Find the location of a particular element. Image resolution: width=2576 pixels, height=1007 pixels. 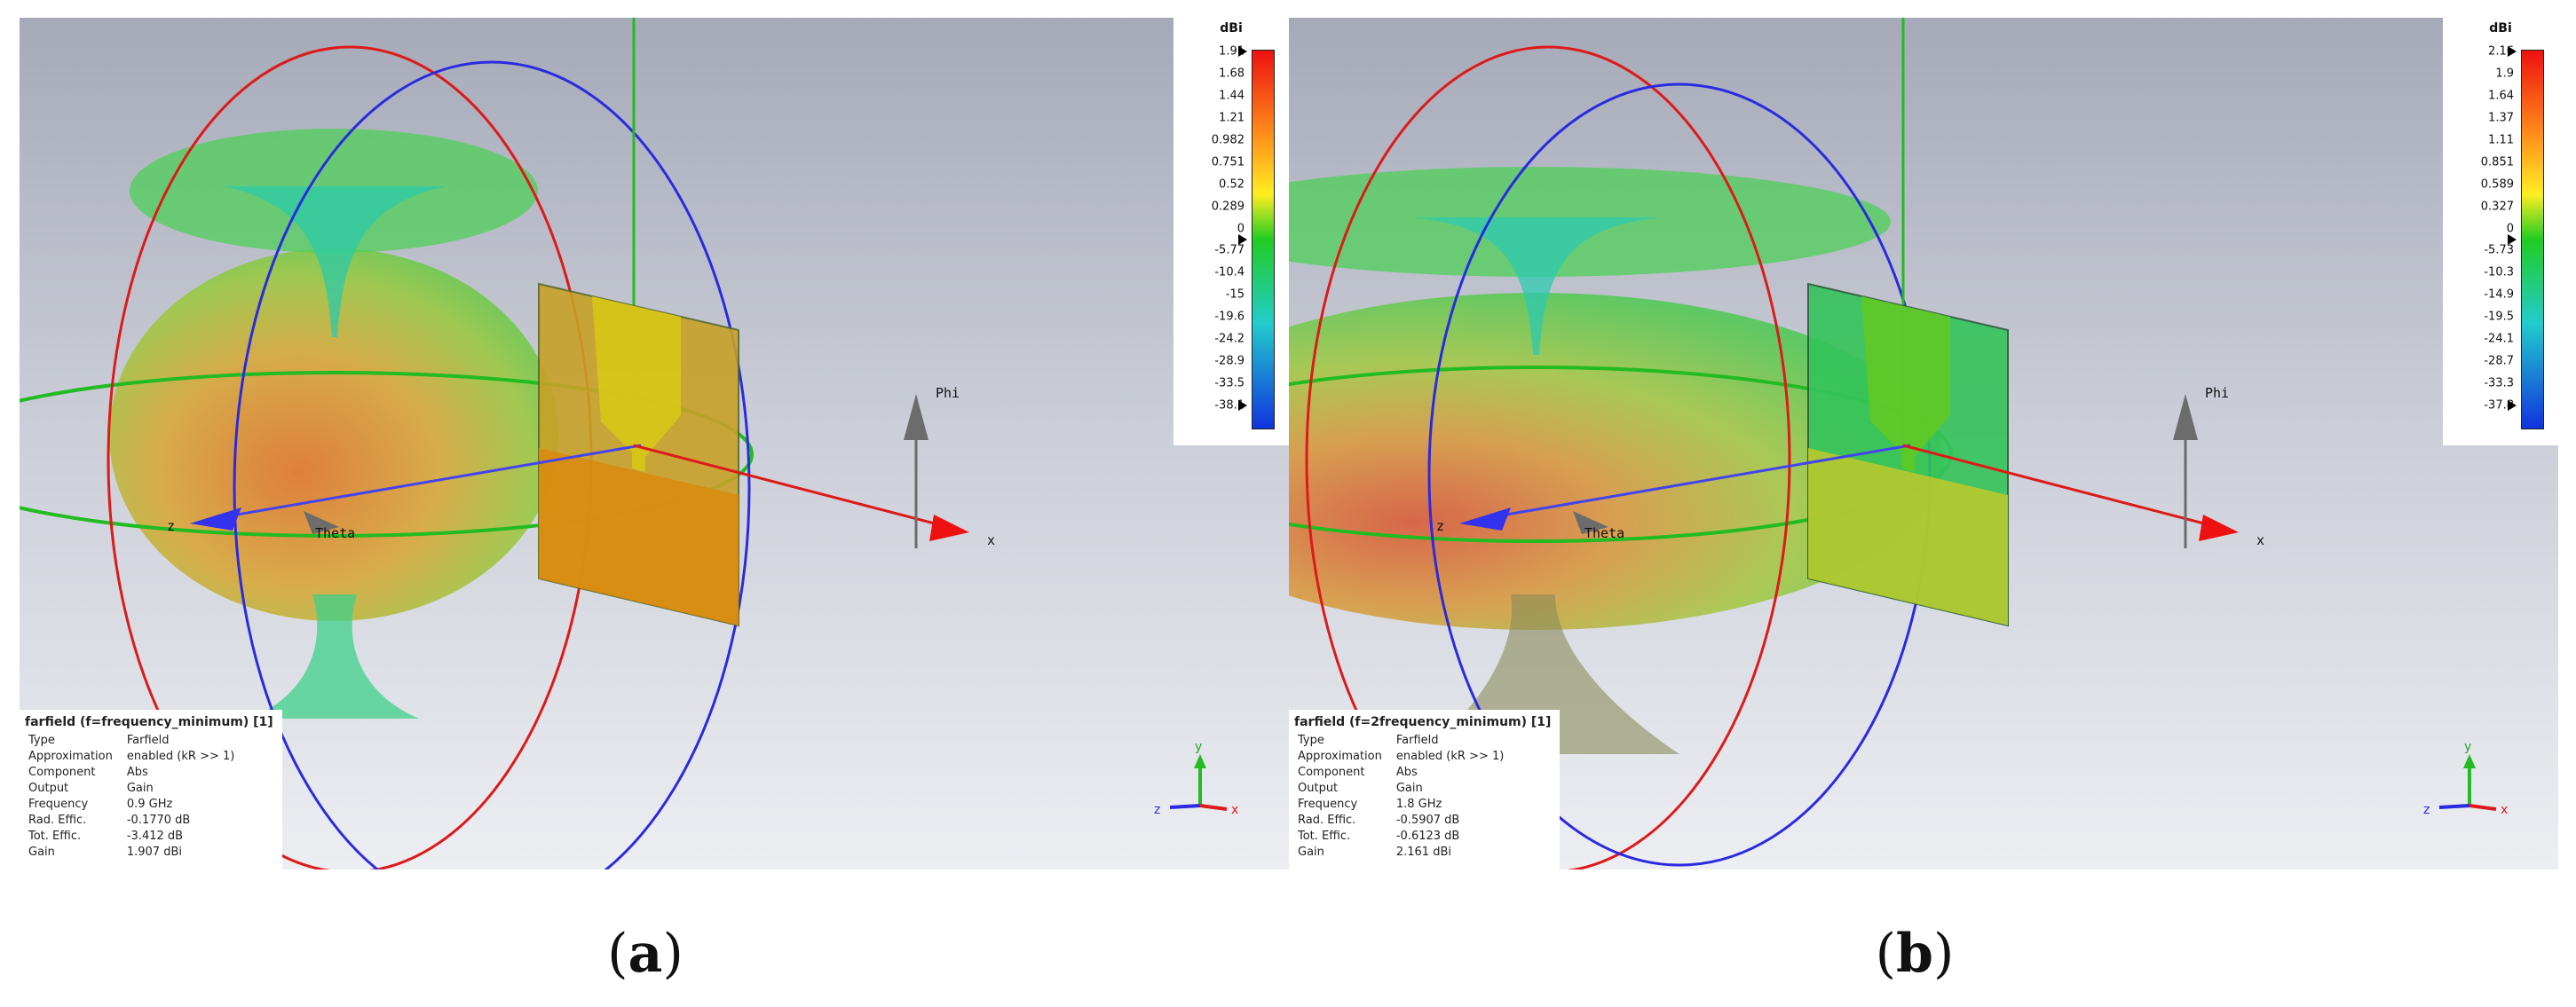

green-phi-ring is located at coordinates (387, 454).